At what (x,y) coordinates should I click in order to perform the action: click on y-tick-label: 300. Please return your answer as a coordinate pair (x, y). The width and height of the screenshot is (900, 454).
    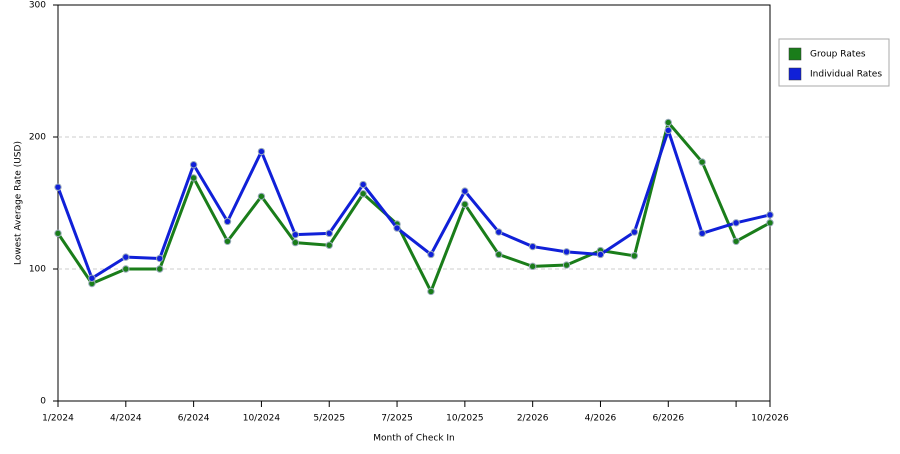
    Looking at the image, I should click on (37, 6).